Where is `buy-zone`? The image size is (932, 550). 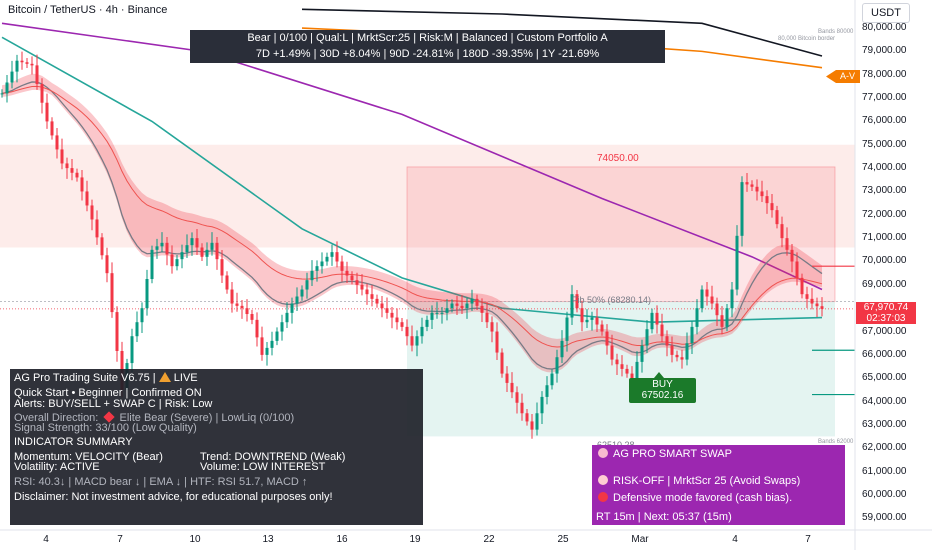
buy-zone is located at coordinates (621, 369).